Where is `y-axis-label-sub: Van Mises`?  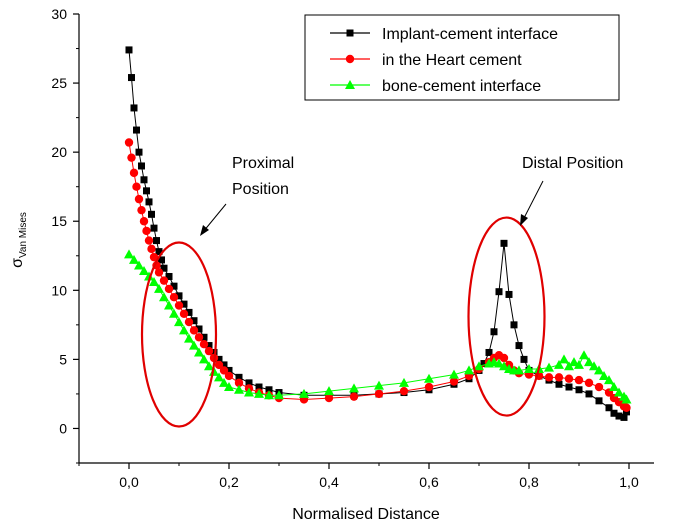 y-axis-label-sub: Van Mises is located at coordinates (23, 235).